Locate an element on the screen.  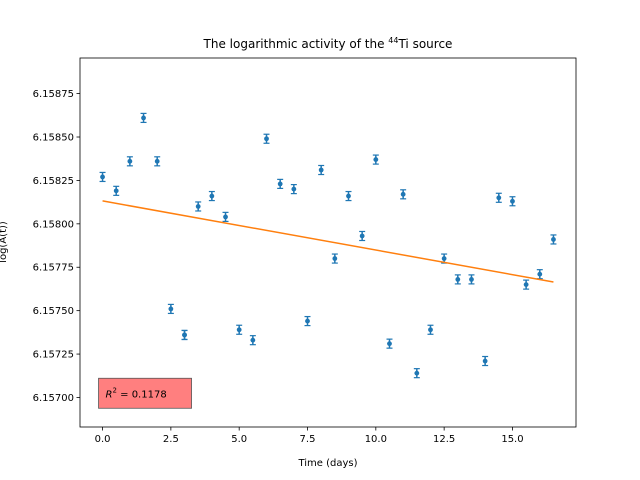
chart-title-suffix: Ti source is located at coordinates (424, 44).